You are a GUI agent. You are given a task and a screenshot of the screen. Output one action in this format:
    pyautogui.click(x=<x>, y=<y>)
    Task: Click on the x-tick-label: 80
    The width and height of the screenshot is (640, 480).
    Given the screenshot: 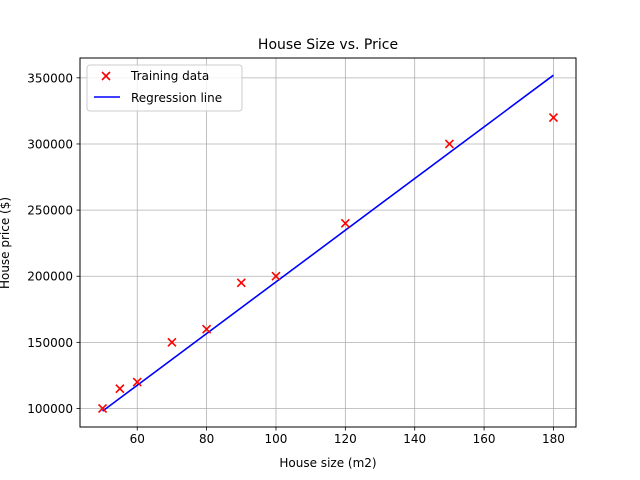 What is the action you would take?
    pyautogui.click(x=206, y=439)
    